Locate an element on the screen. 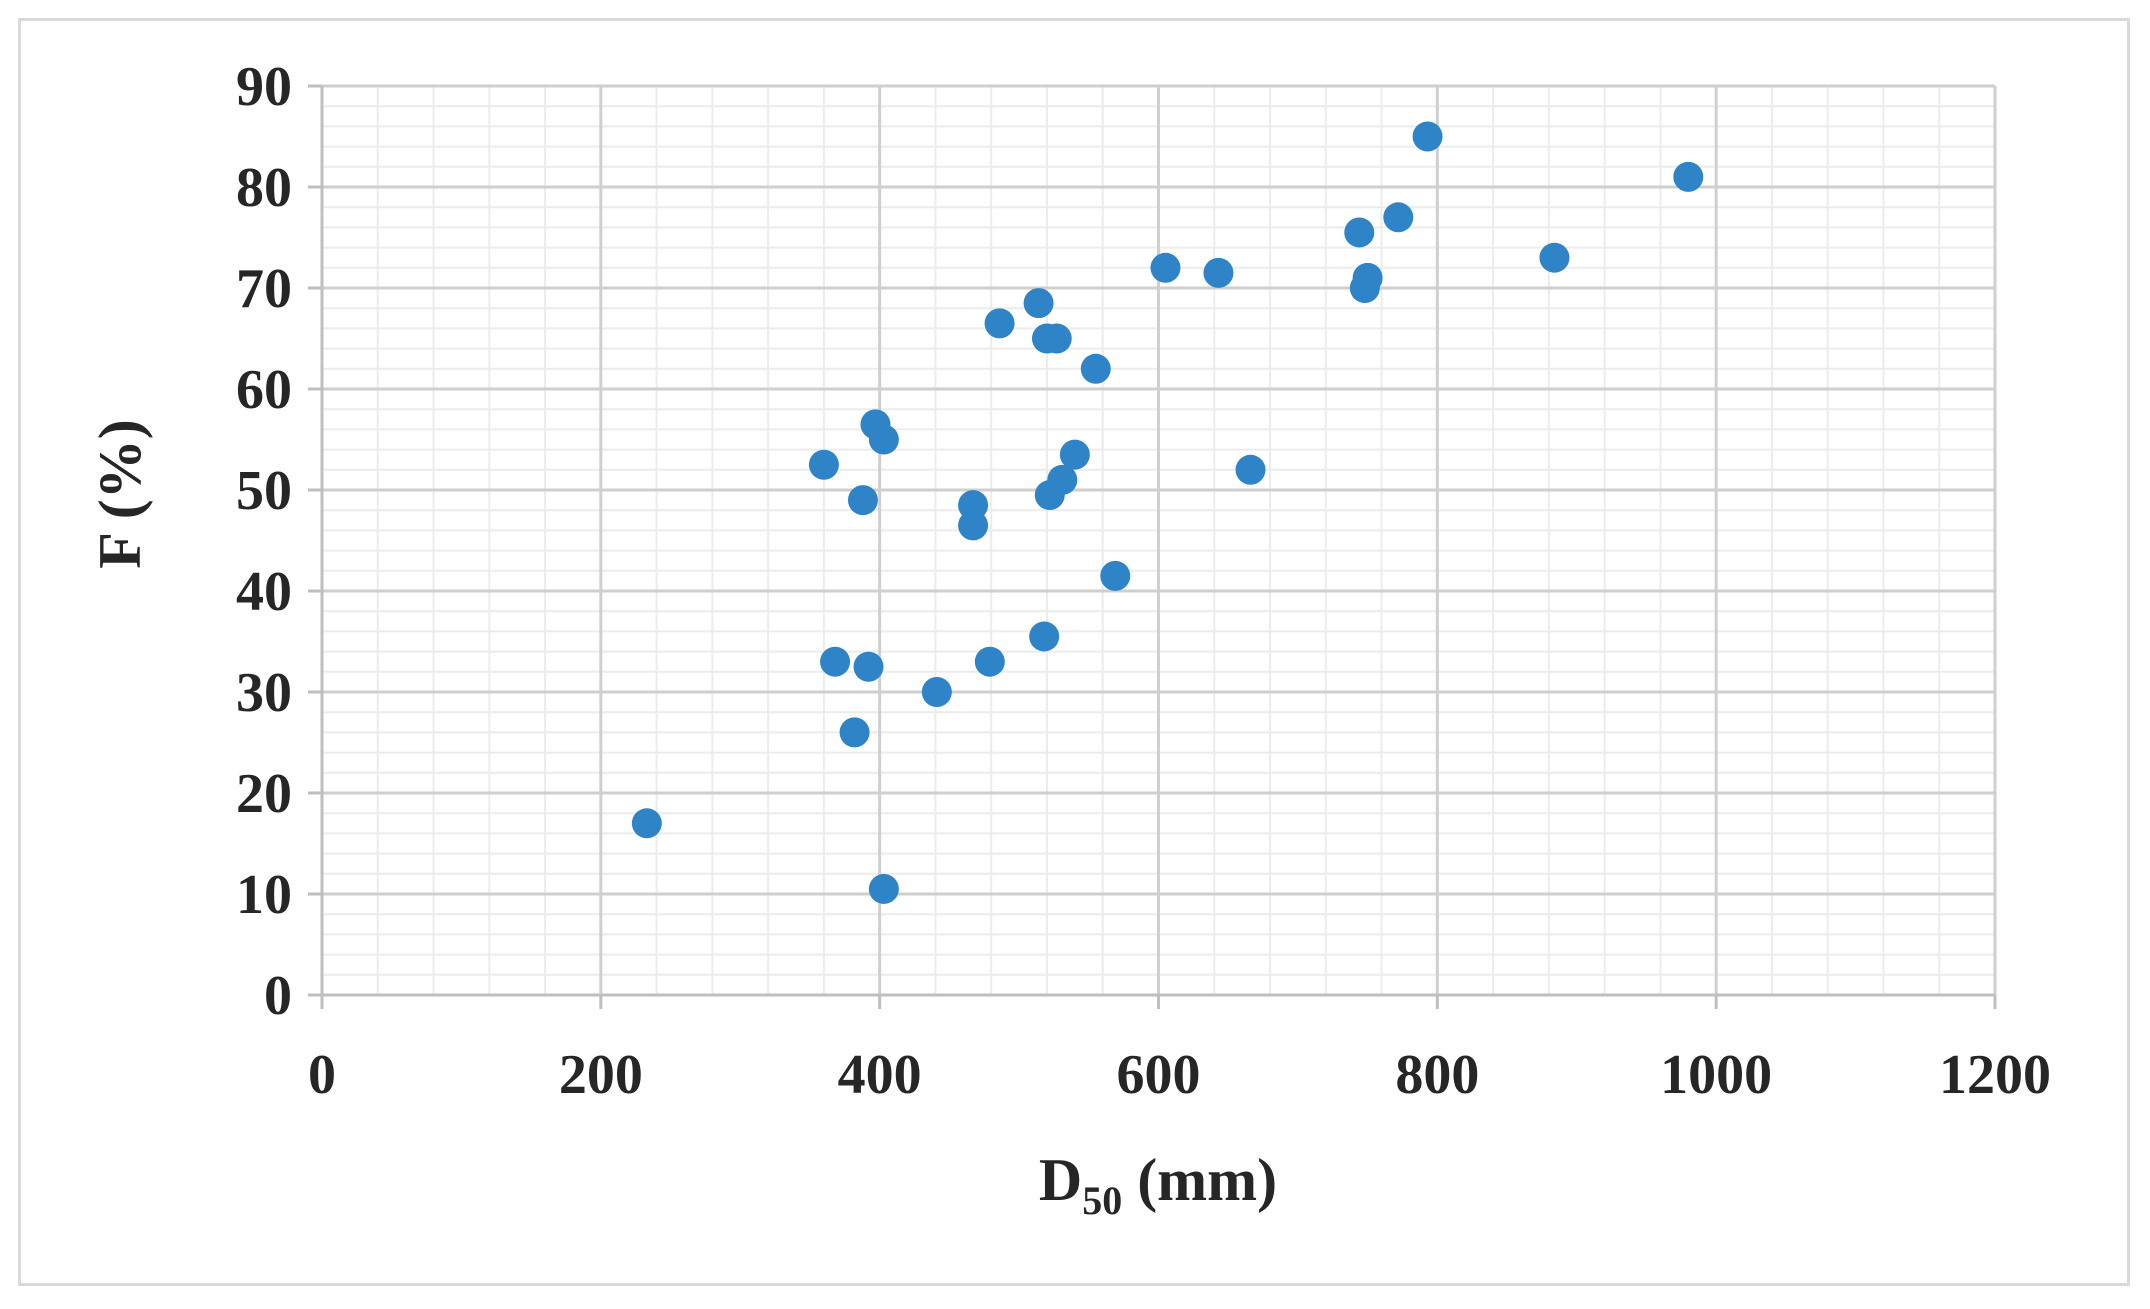 This screenshot has height=1309, width=2150. x-tick-label: 400 is located at coordinates (880, 1075).